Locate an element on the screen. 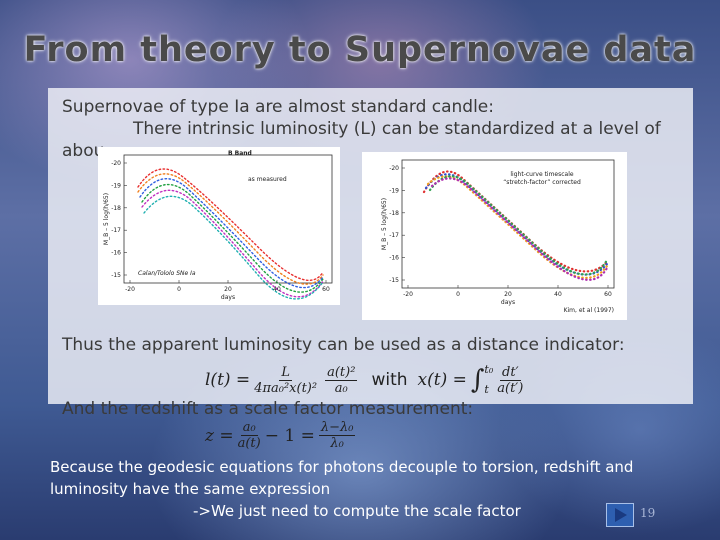 This screenshot has width=720, height=540. fraction: L 4πa₀²x(t)² is located at coordinates (285, 380).